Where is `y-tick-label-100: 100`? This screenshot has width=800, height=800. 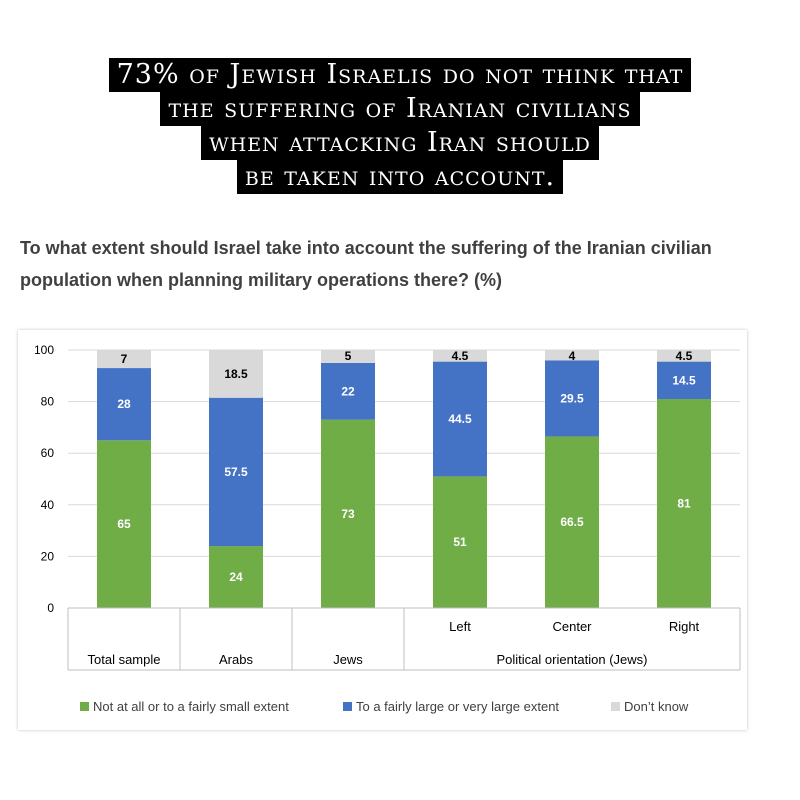 y-tick-label-100: 100 is located at coordinates (44, 350).